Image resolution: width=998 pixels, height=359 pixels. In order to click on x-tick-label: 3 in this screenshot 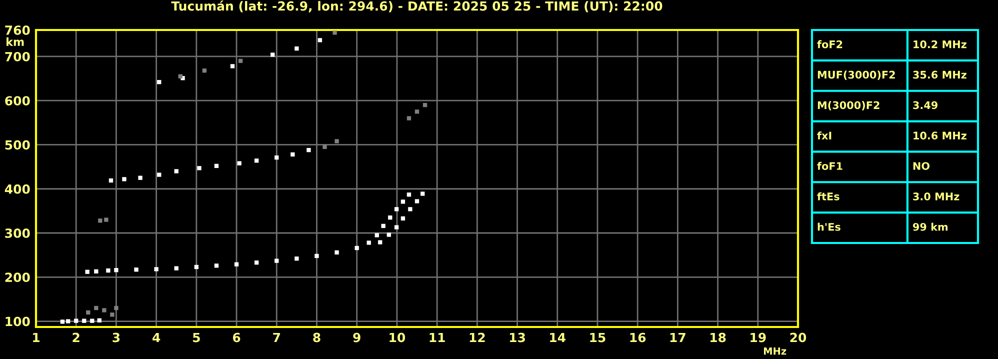, I will do `click(116, 337)`.